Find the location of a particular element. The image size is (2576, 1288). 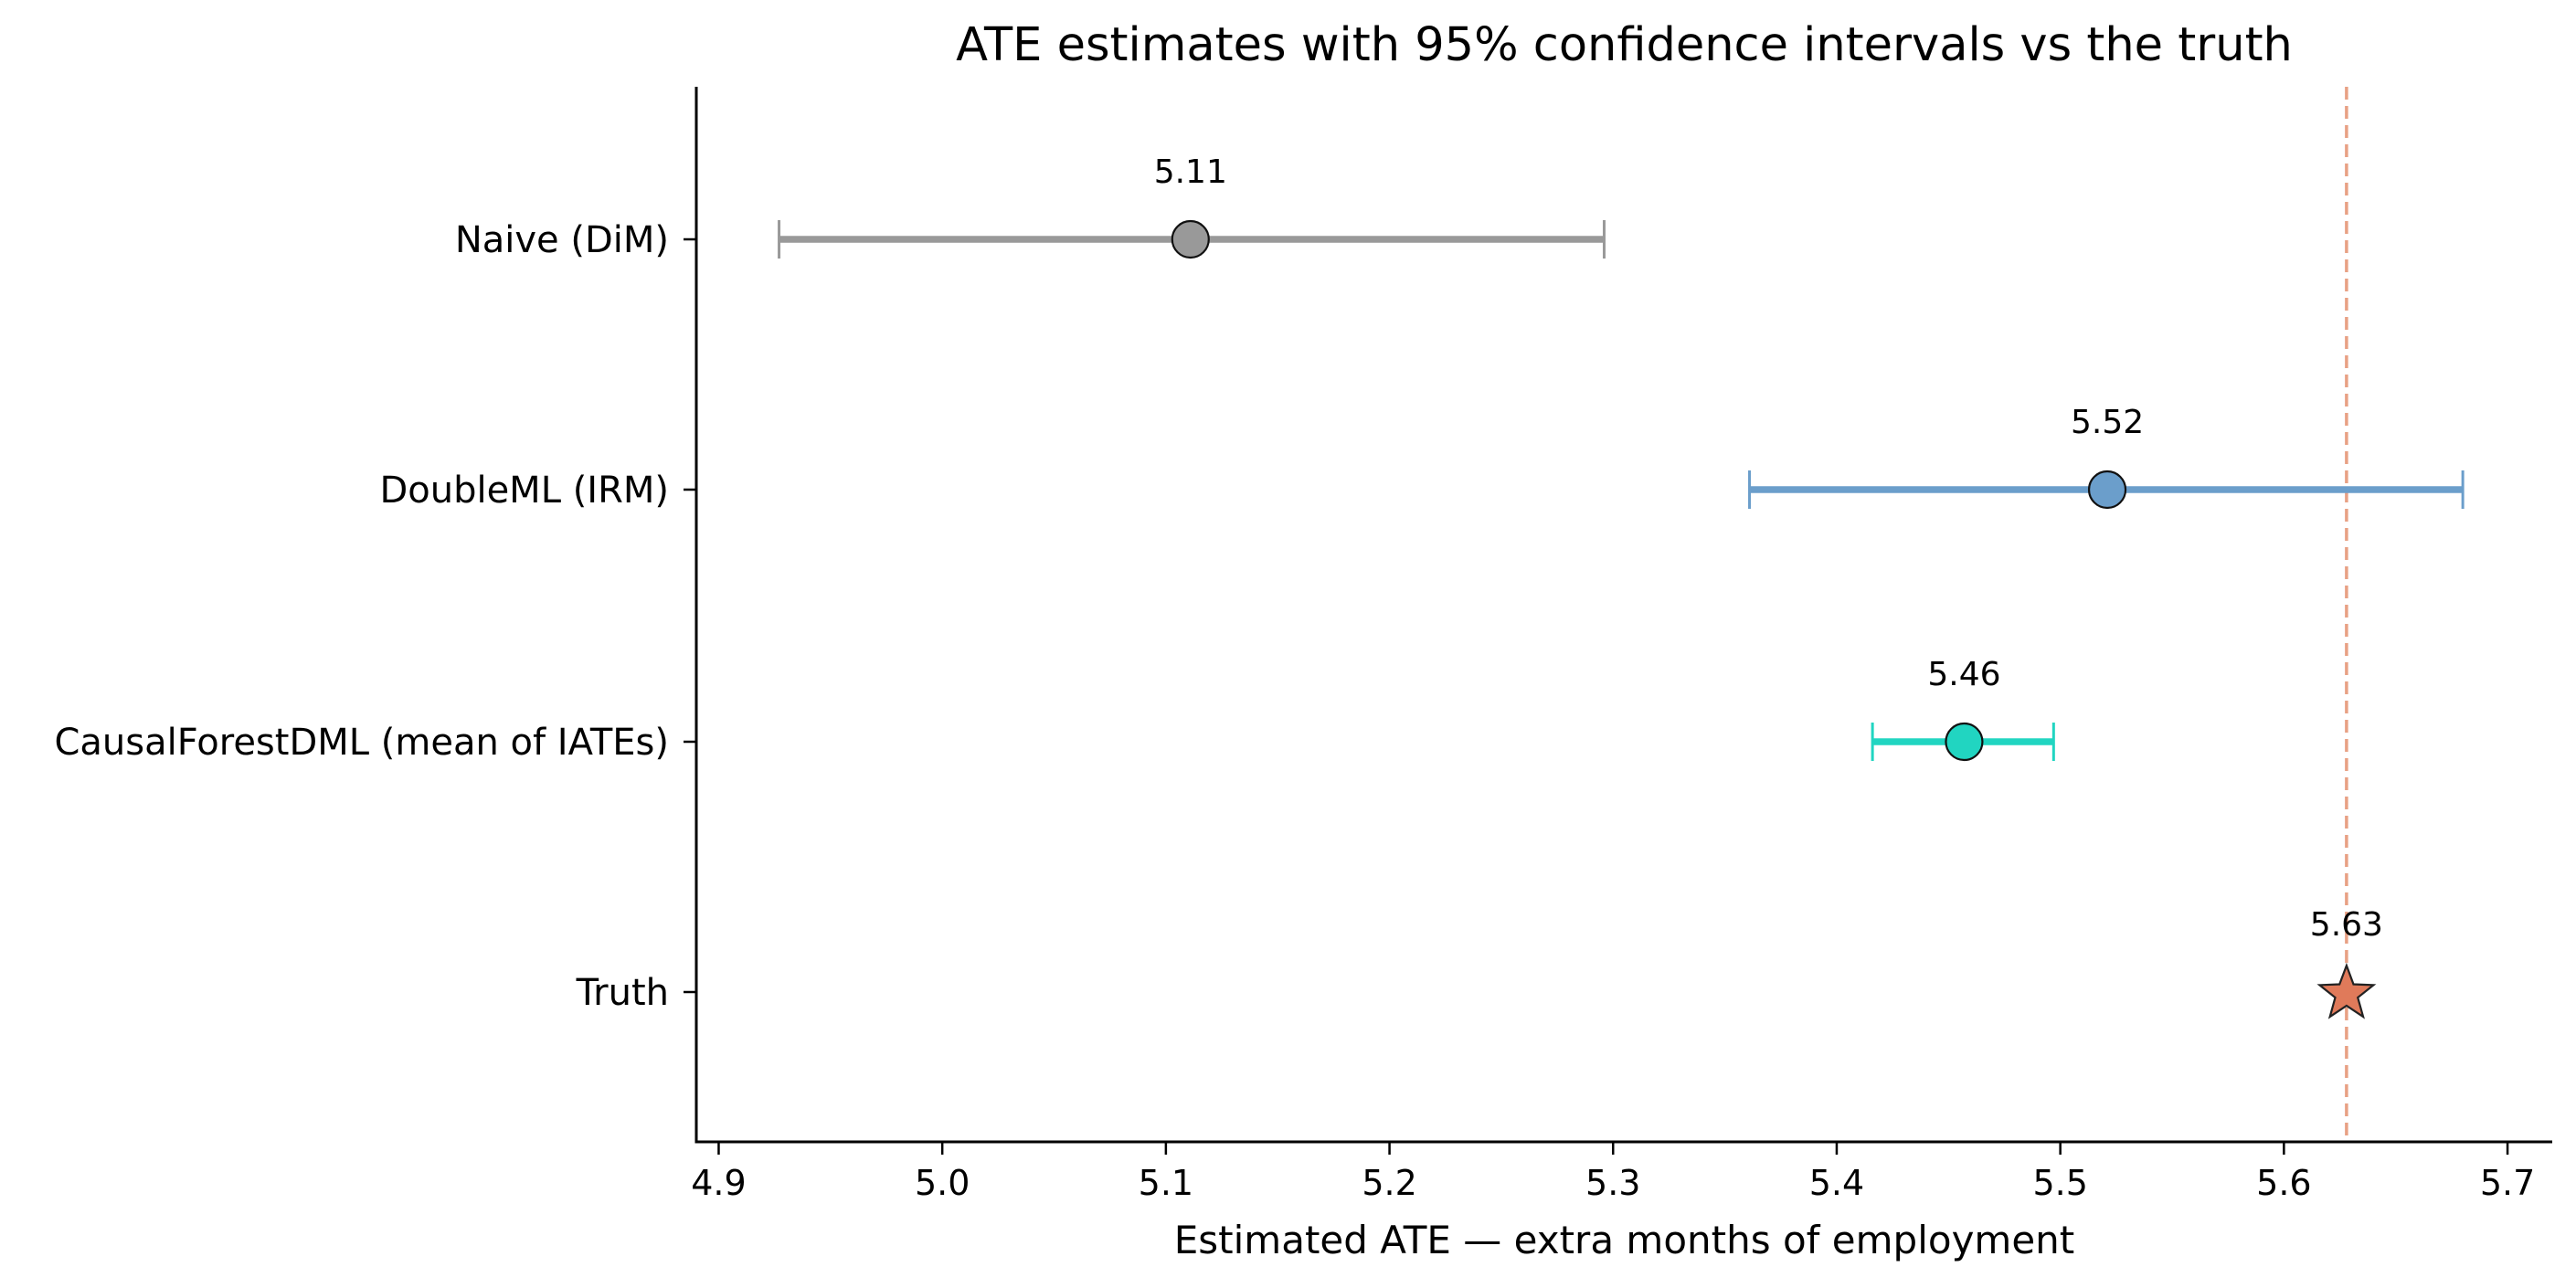

value-label: 5.11 is located at coordinates (1190, 172).